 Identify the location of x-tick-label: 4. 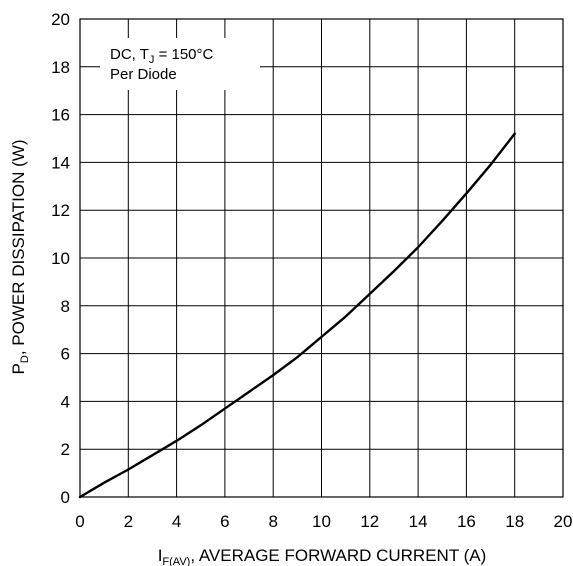
(176, 521).